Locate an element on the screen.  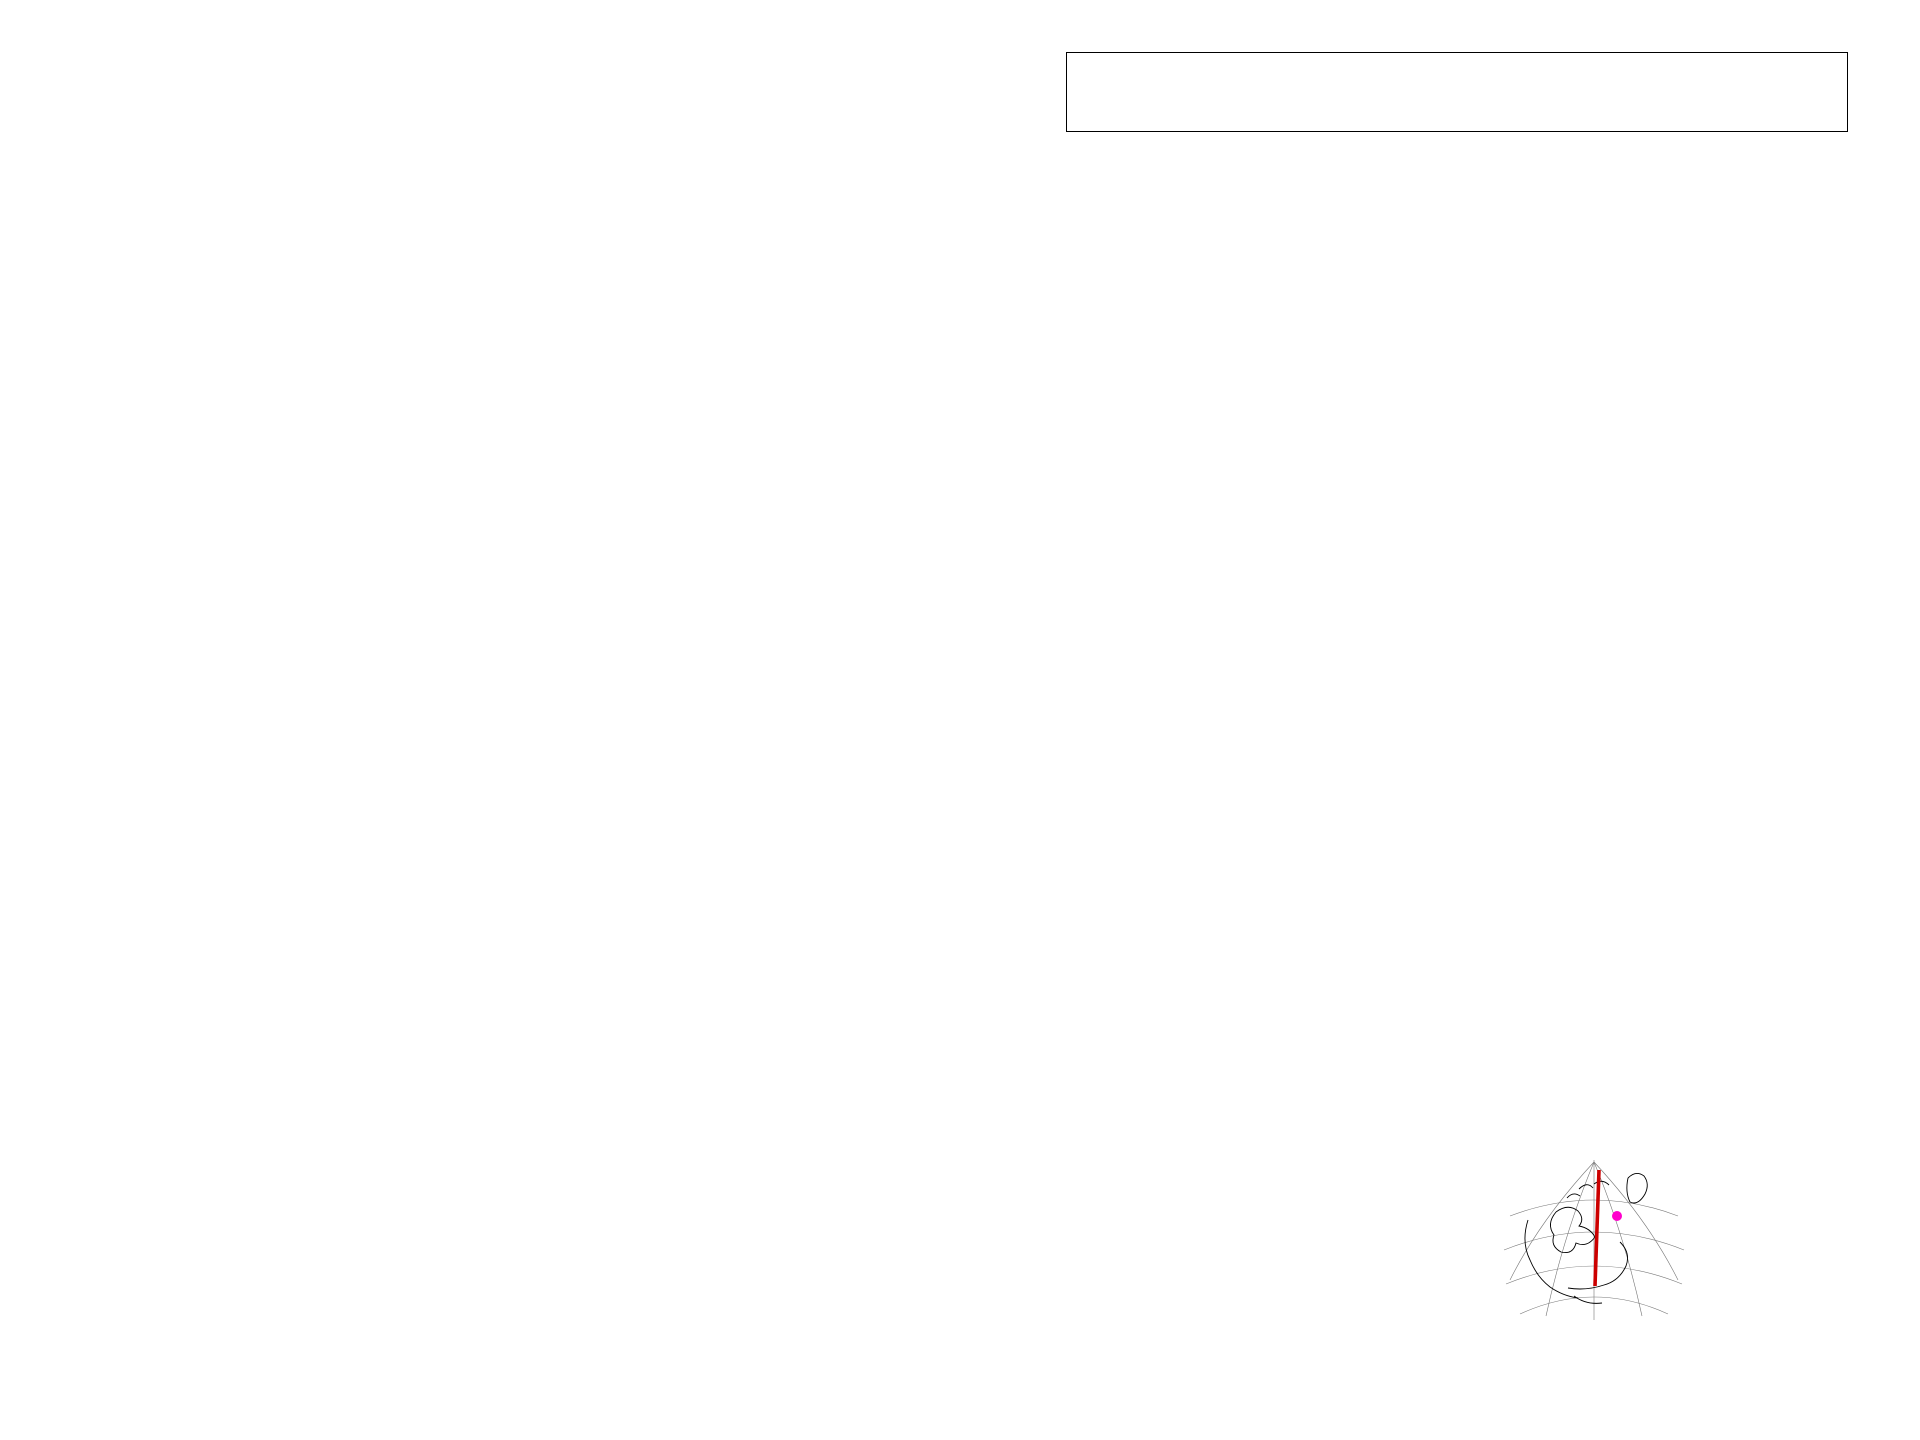
meridian-100w-line is located at coordinates (1597, 1228).